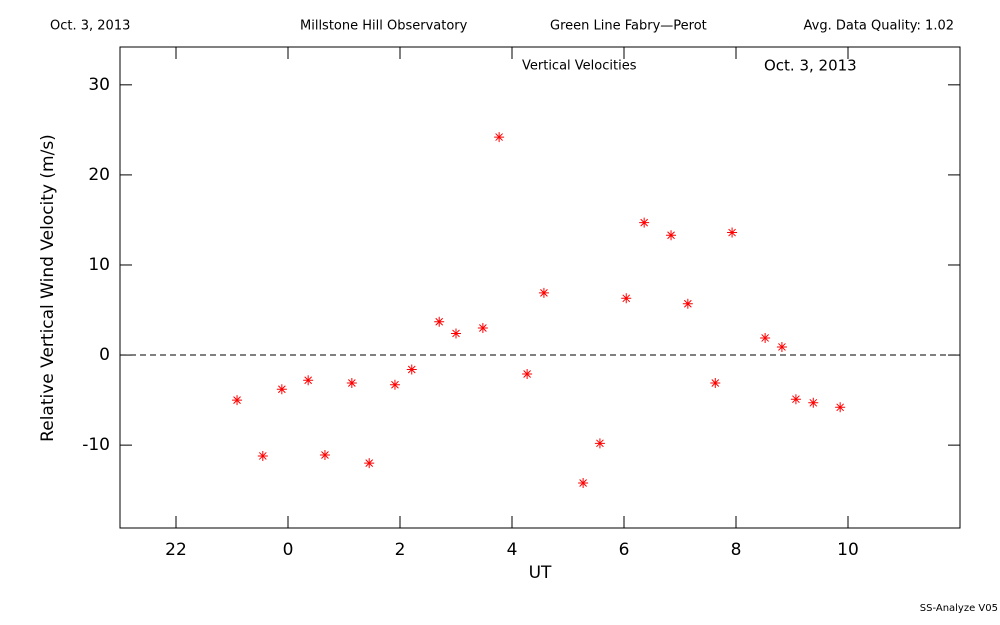 The width and height of the screenshot is (1000, 625). I want to click on chart-title: Vertical Velocities, so click(579, 66).